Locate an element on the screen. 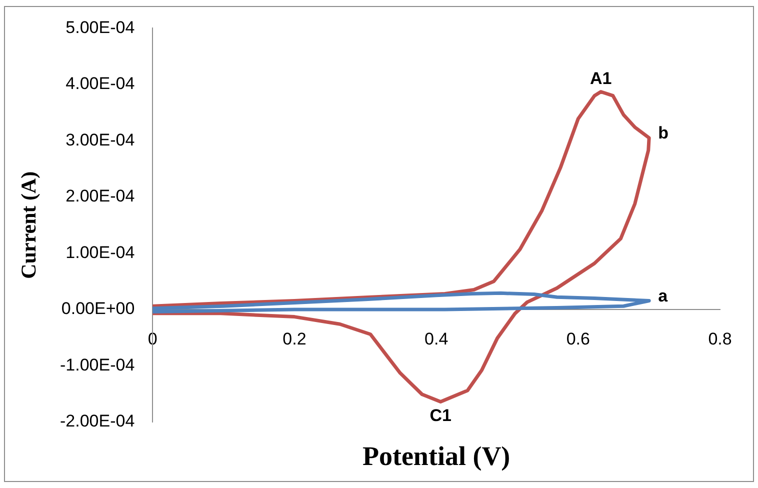 The image size is (758, 488). x-tick-label: 0.8 is located at coordinates (720, 338).